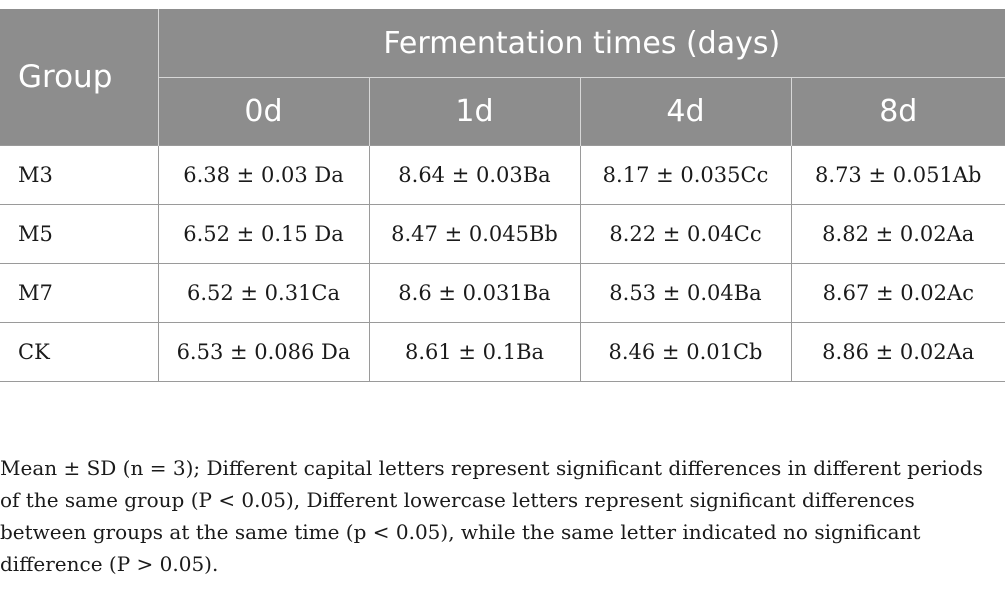  What do you see at coordinates (79, 77) in the screenshot?
I see `group-column-header: Group` at bounding box center [79, 77].